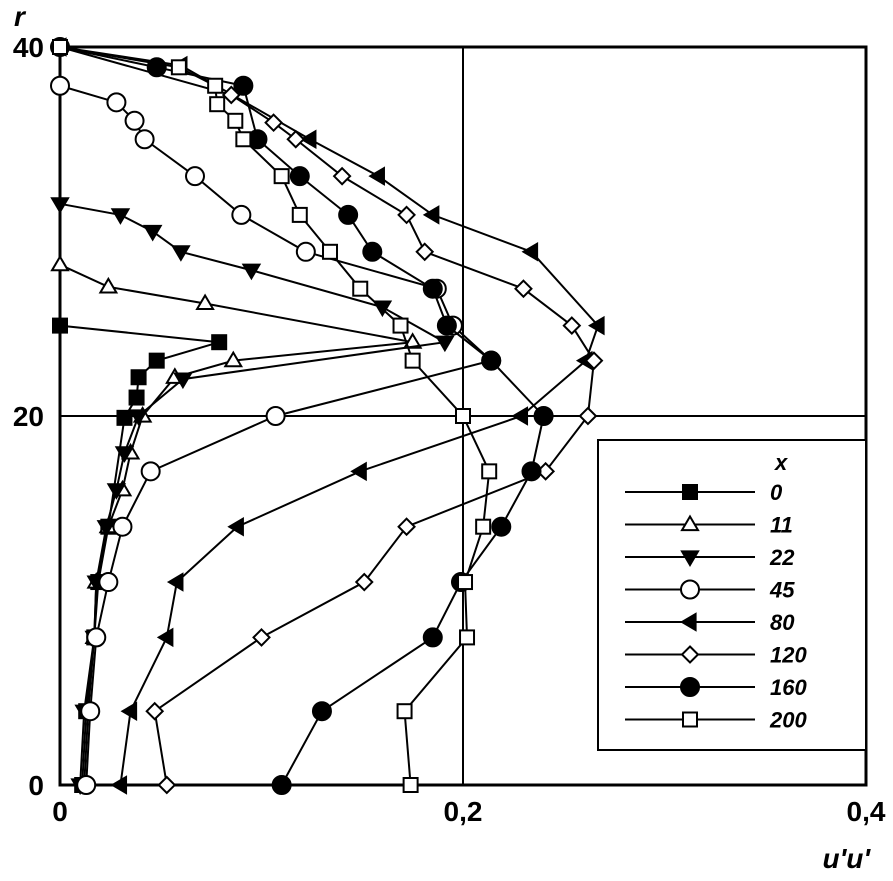 Image resolution: width=893 pixels, height=881 pixels. Describe the element at coordinates (788, 720) in the screenshot. I see `legend-label: 200` at that location.